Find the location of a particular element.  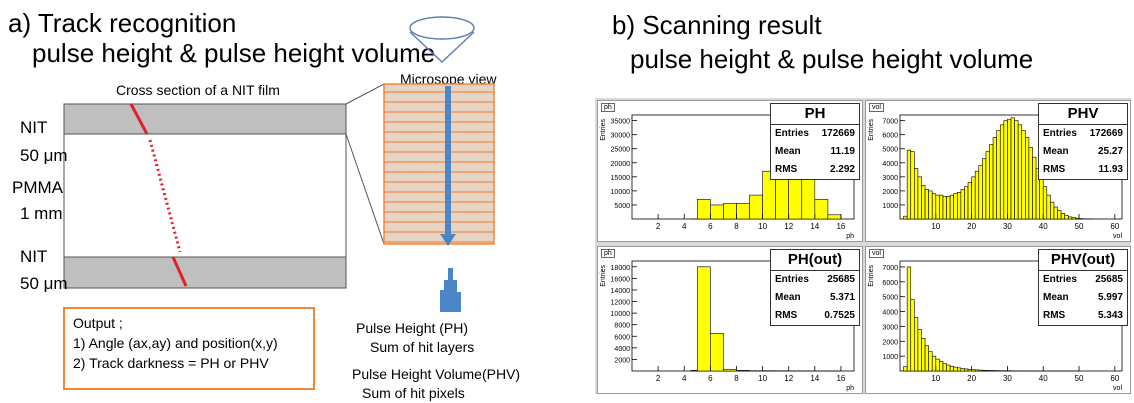

stats-row: RMS 2.292 is located at coordinates (815, 170).